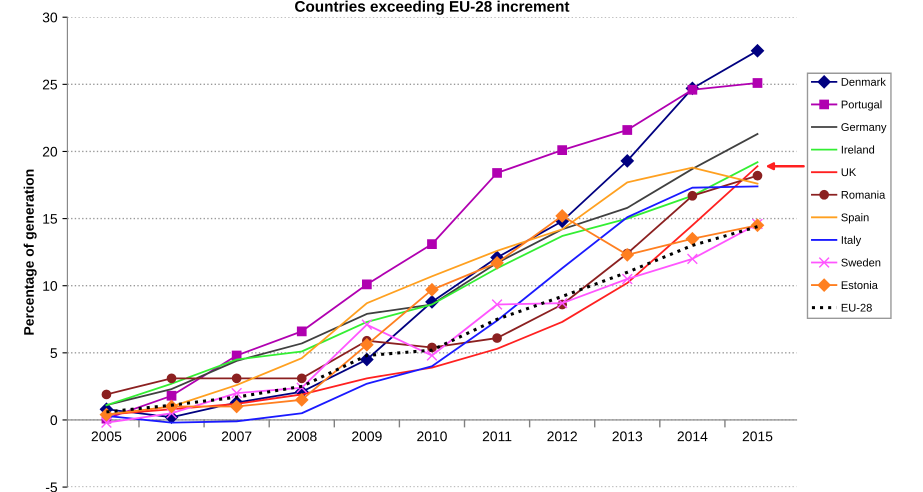 The height and width of the screenshot is (492, 923). I want to click on legend-label: Denmark, so click(864, 82).